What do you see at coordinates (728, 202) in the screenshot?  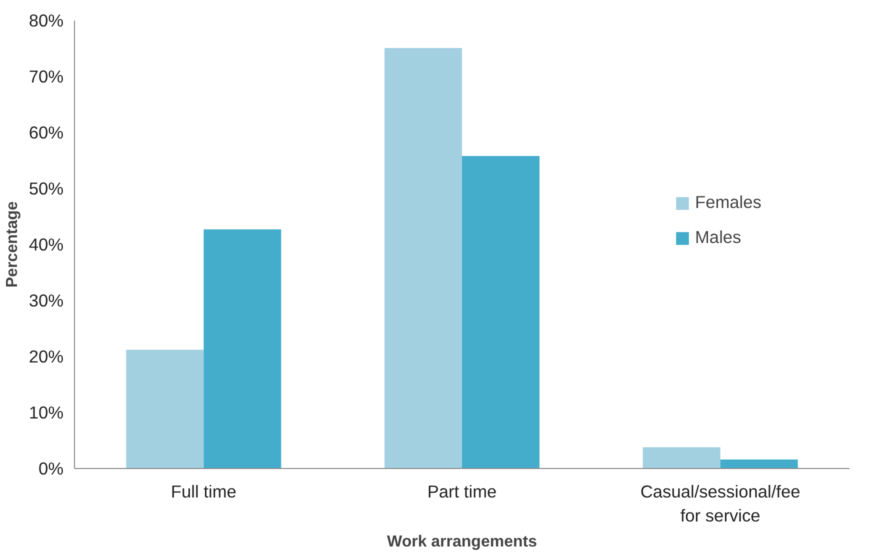 I see `legend-label: Females` at bounding box center [728, 202].